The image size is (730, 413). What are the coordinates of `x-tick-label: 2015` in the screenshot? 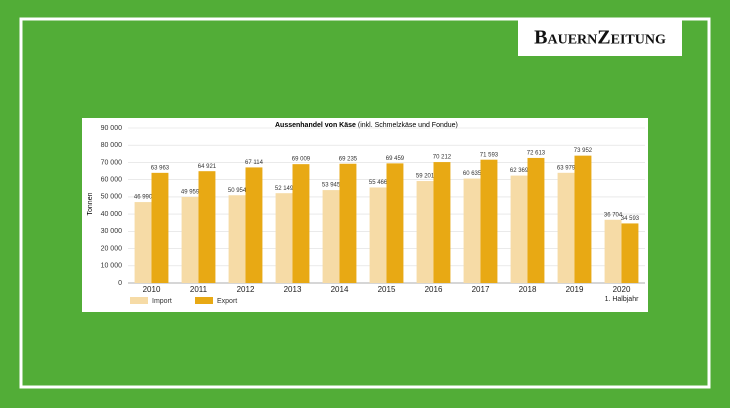 It's located at (387, 289).